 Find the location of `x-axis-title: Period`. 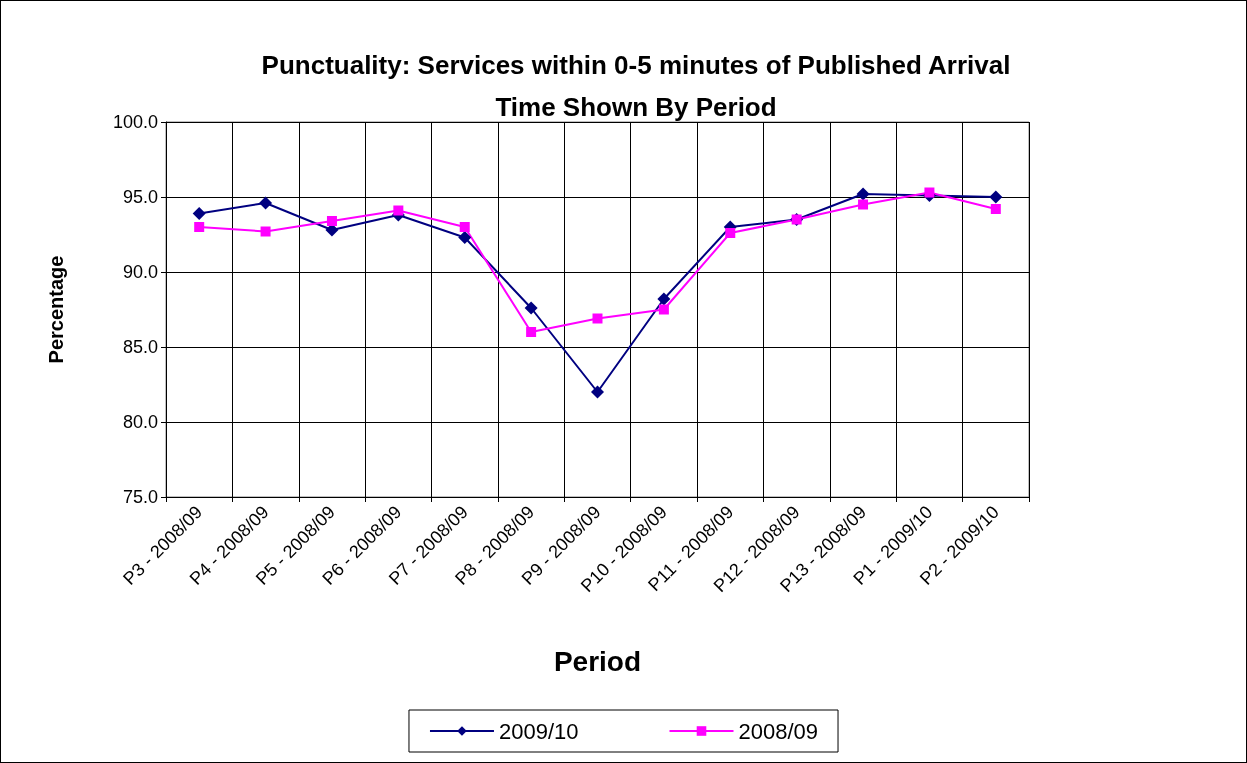

x-axis-title: Period is located at coordinates (597, 661).